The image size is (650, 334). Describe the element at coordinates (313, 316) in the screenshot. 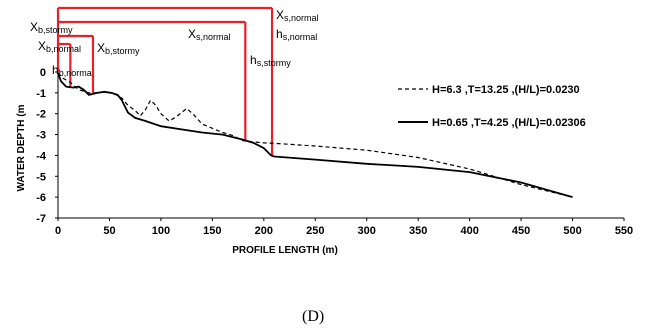

I see `panel-label: (D)` at that location.